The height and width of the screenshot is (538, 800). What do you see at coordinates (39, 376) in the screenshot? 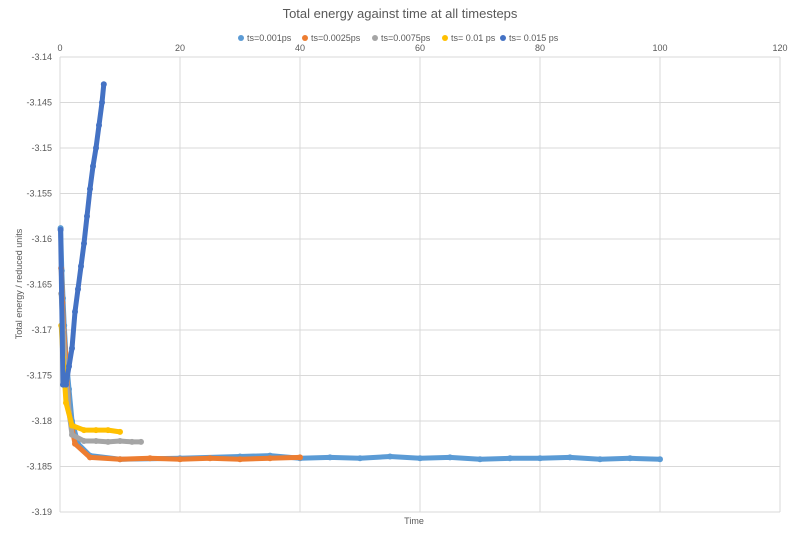
I see `y-tick-label: -3.175` at bounding box center [39, 376].